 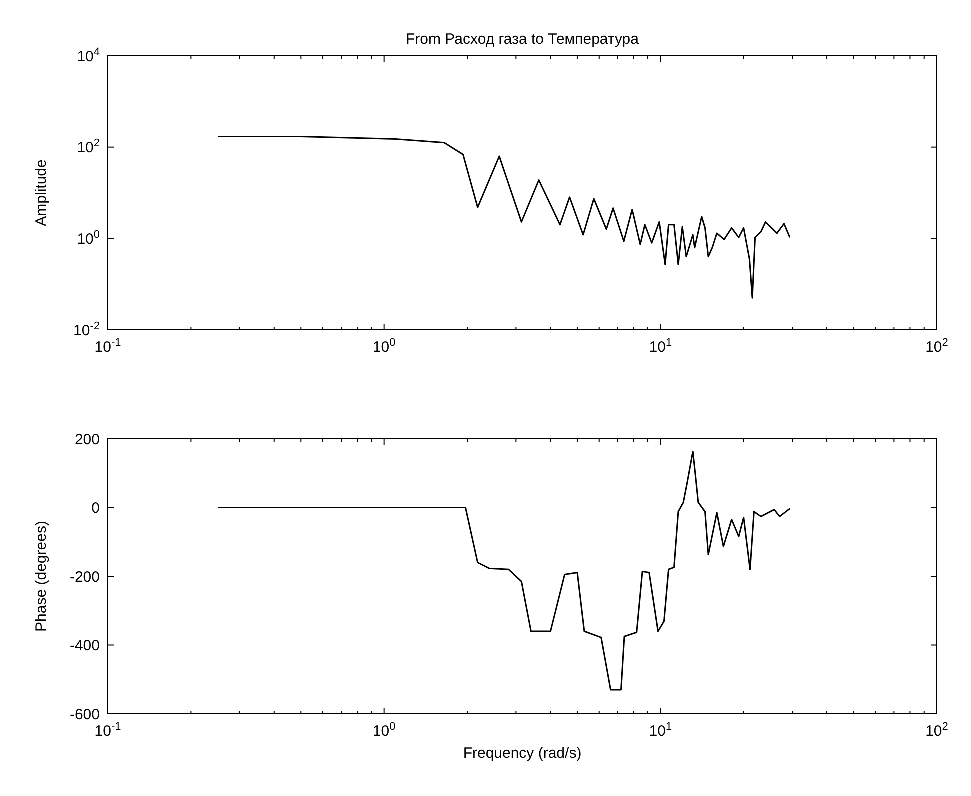 What do you see at coordinates (87, 330) in the screenshot?
I see `y-tick-label: 10$^{-2}$` at bounding box center [87, 330].